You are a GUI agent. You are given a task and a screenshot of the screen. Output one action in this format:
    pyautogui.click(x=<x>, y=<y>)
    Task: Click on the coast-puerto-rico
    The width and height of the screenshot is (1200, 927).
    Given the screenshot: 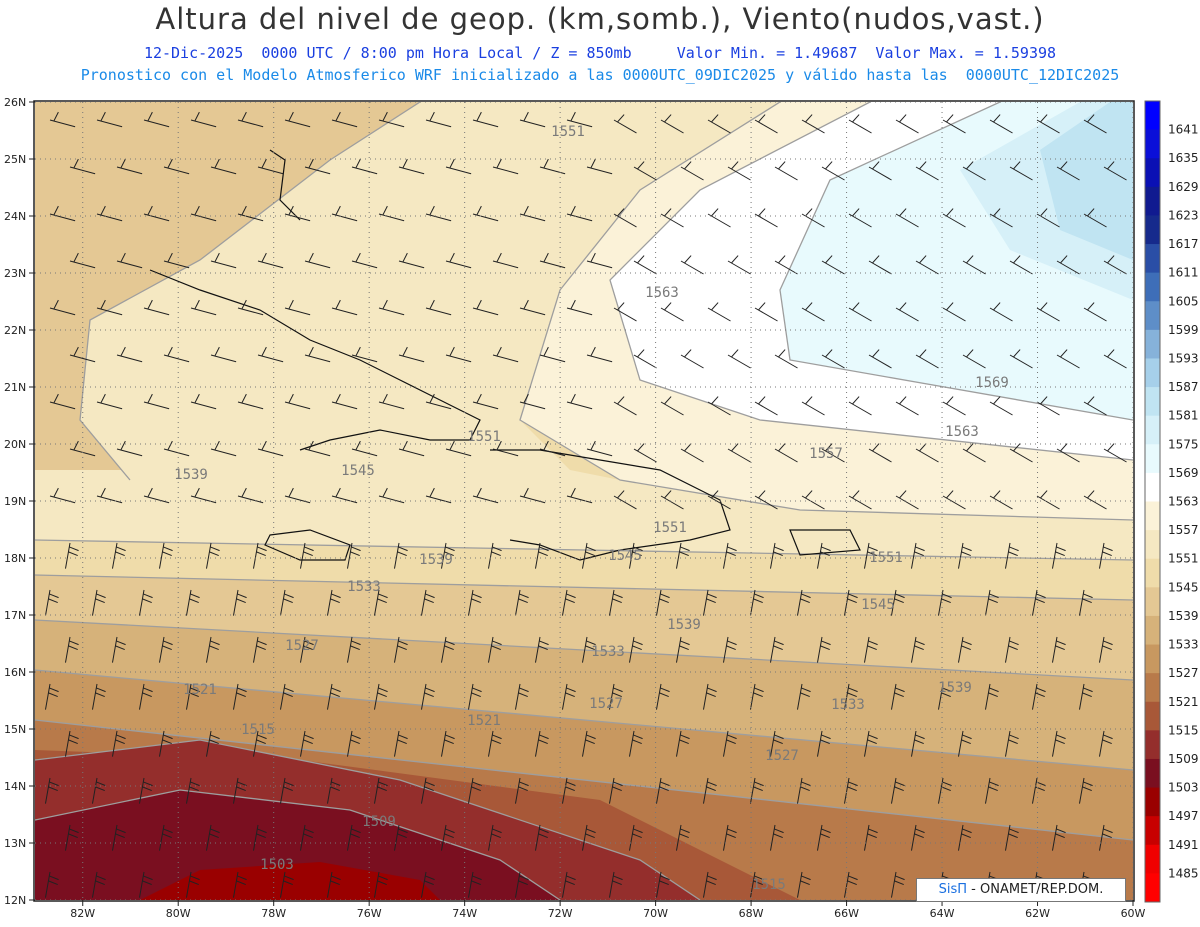 What is the action you would take?
    pyautogui.click(x=825, y=542)
    